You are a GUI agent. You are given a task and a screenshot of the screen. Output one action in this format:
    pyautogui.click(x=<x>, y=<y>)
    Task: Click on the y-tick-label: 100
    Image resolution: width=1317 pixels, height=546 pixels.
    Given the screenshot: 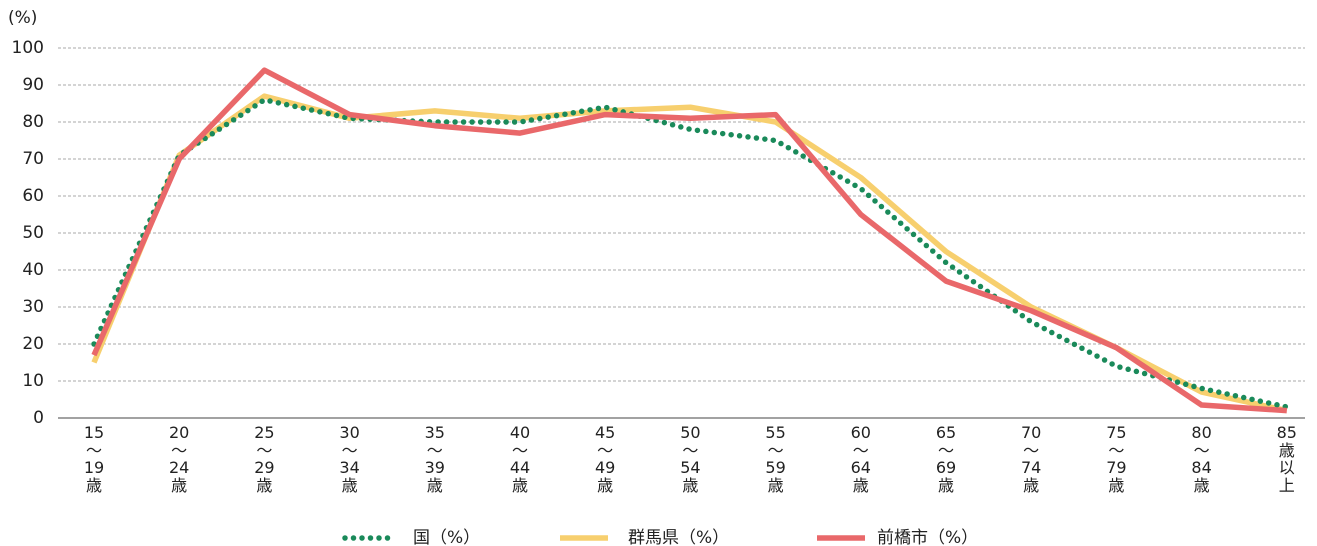 What is the action you would take?
    pyautogui.click(x=28, y=48)
    